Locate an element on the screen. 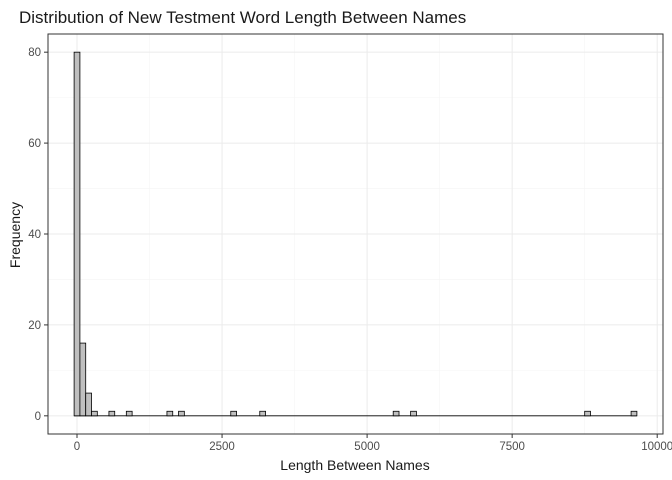 The width and height of the screenshot is (672, 480). y-axis-ticks: 0 20 40 60 80 is located at coordinates (38, 235).